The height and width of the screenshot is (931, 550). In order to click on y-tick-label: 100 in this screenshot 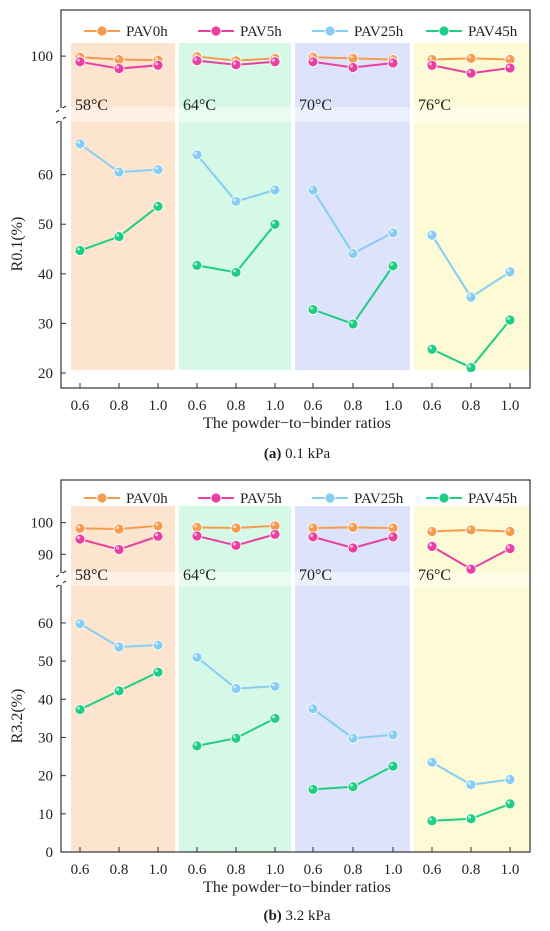, I will do `click(42, 524)`.